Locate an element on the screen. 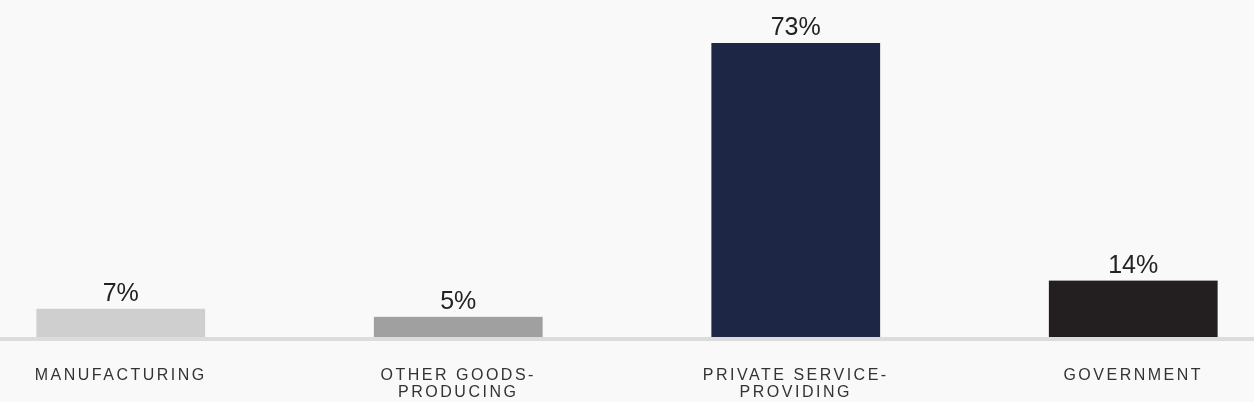 This screenshot has height=402, width=1254. x-tick-label: PRIVATE SERVICE-PROVIDING is located at coordinates (795, 383).